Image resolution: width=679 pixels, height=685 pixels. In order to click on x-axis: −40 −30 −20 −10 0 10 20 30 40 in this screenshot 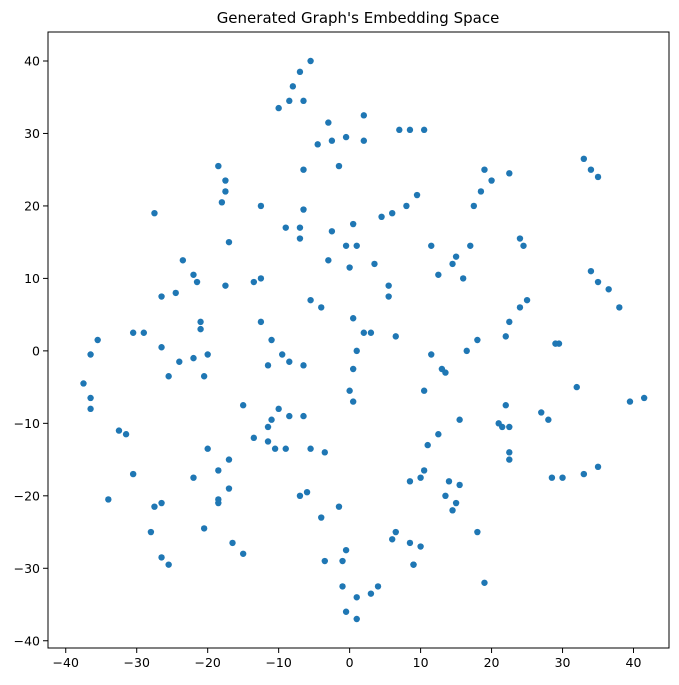, I will do `click(347, 659)`.